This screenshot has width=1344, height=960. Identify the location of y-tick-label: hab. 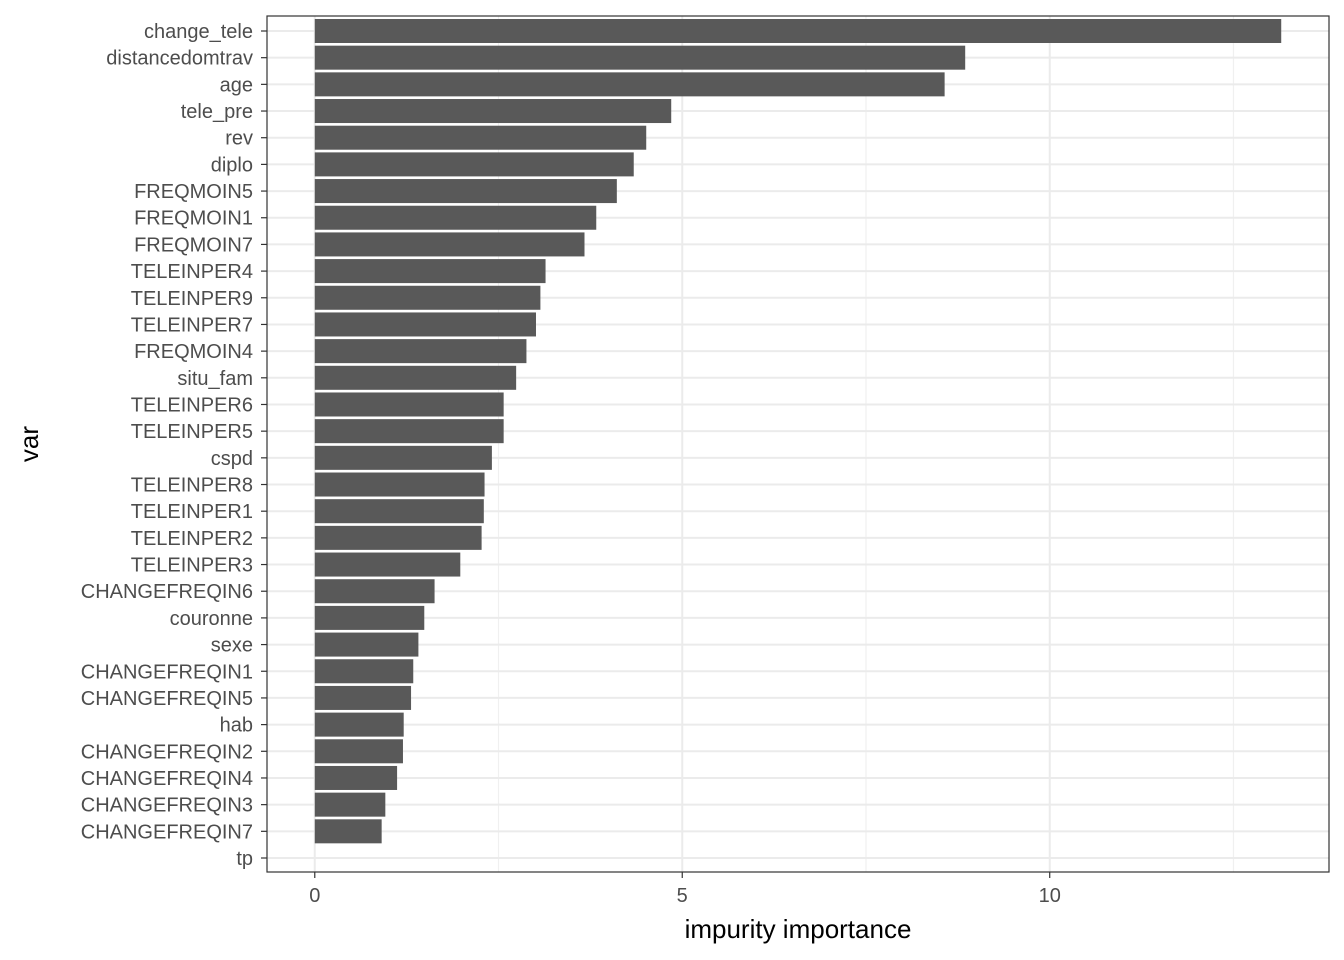
(236, 726).